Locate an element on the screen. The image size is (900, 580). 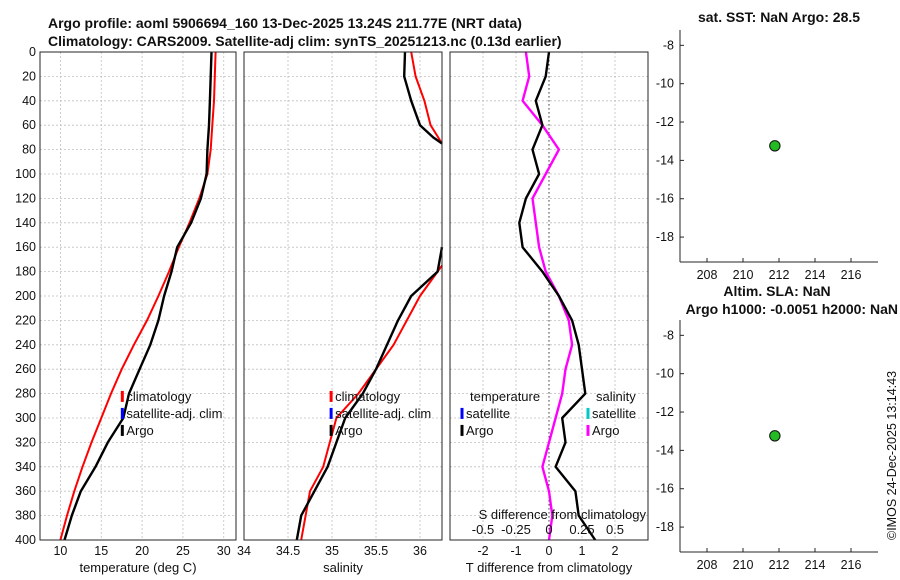
x-tick-label: 35 is located at coordinates (332, 551).